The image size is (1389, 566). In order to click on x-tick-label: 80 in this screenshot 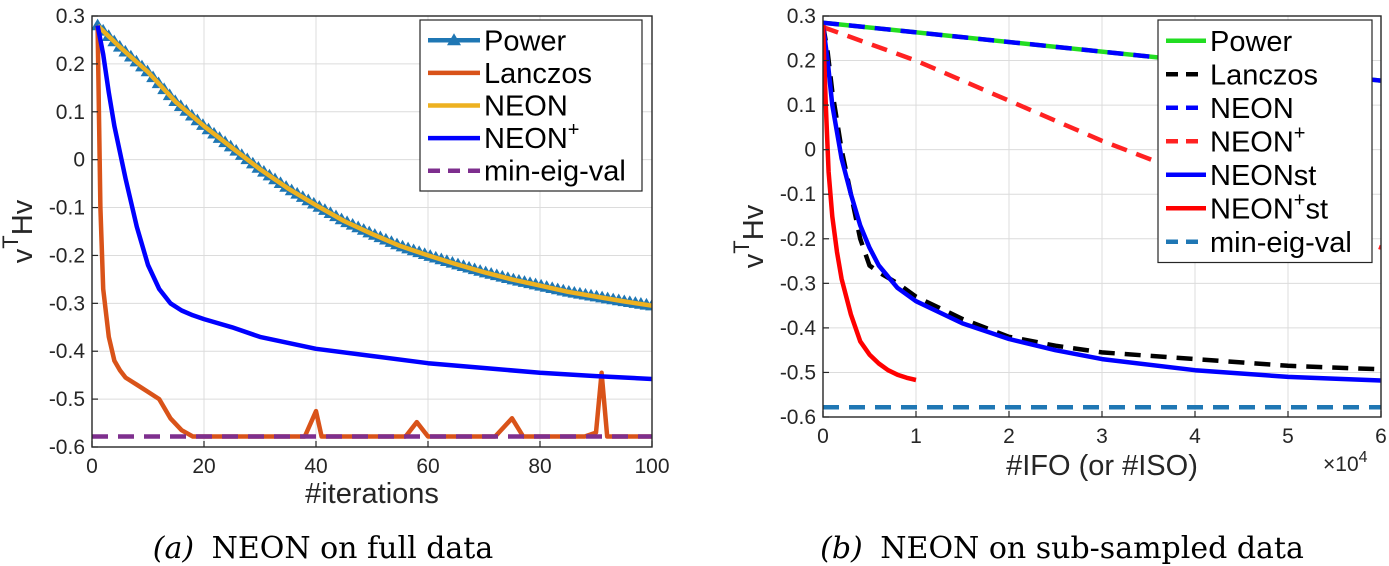, I will do `click(539, 466)`.